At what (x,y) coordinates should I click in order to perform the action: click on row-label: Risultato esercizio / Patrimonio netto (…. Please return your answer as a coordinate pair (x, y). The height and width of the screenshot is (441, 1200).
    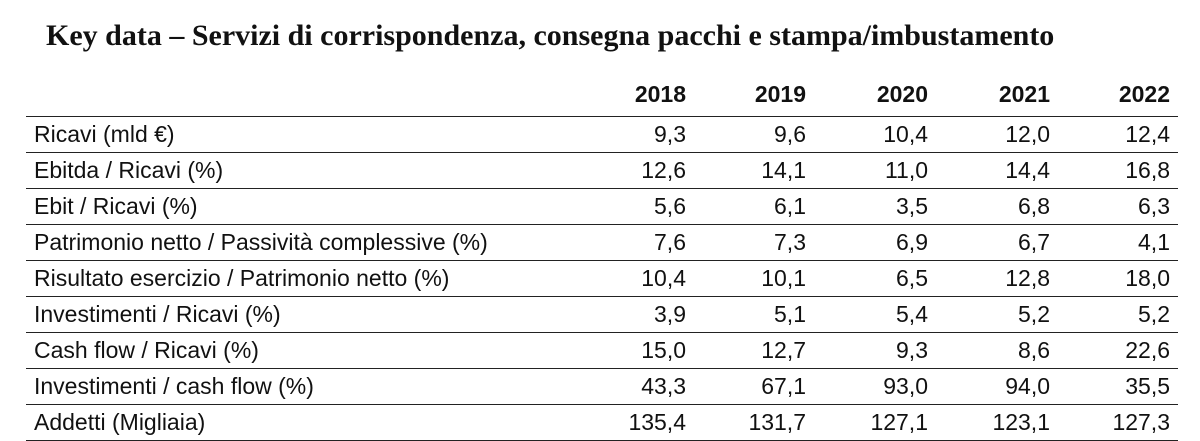
    Looking at the image, I should click on (300, 278).